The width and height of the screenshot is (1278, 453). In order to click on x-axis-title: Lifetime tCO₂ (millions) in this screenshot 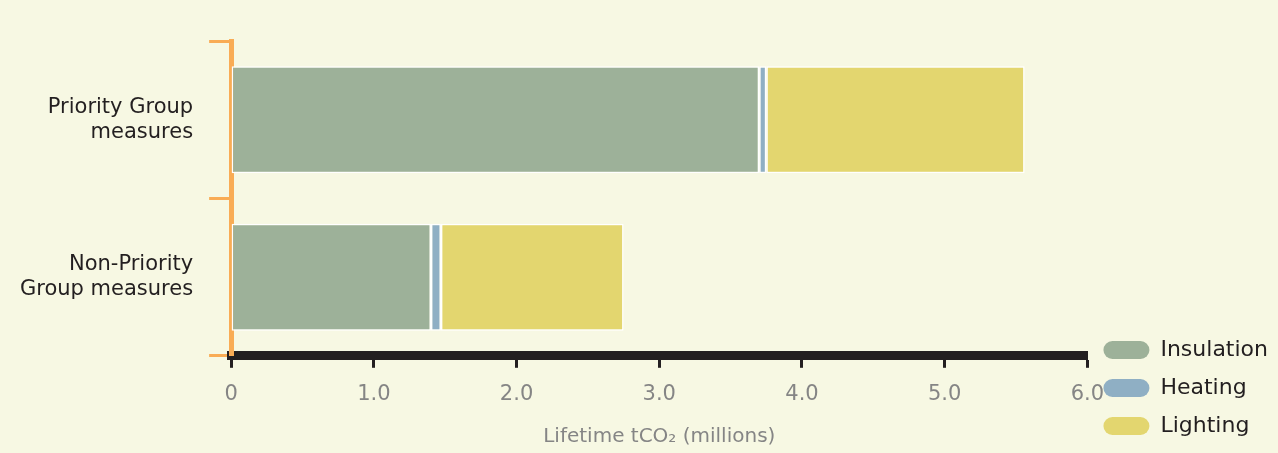, I will do `click(659, 435)`.